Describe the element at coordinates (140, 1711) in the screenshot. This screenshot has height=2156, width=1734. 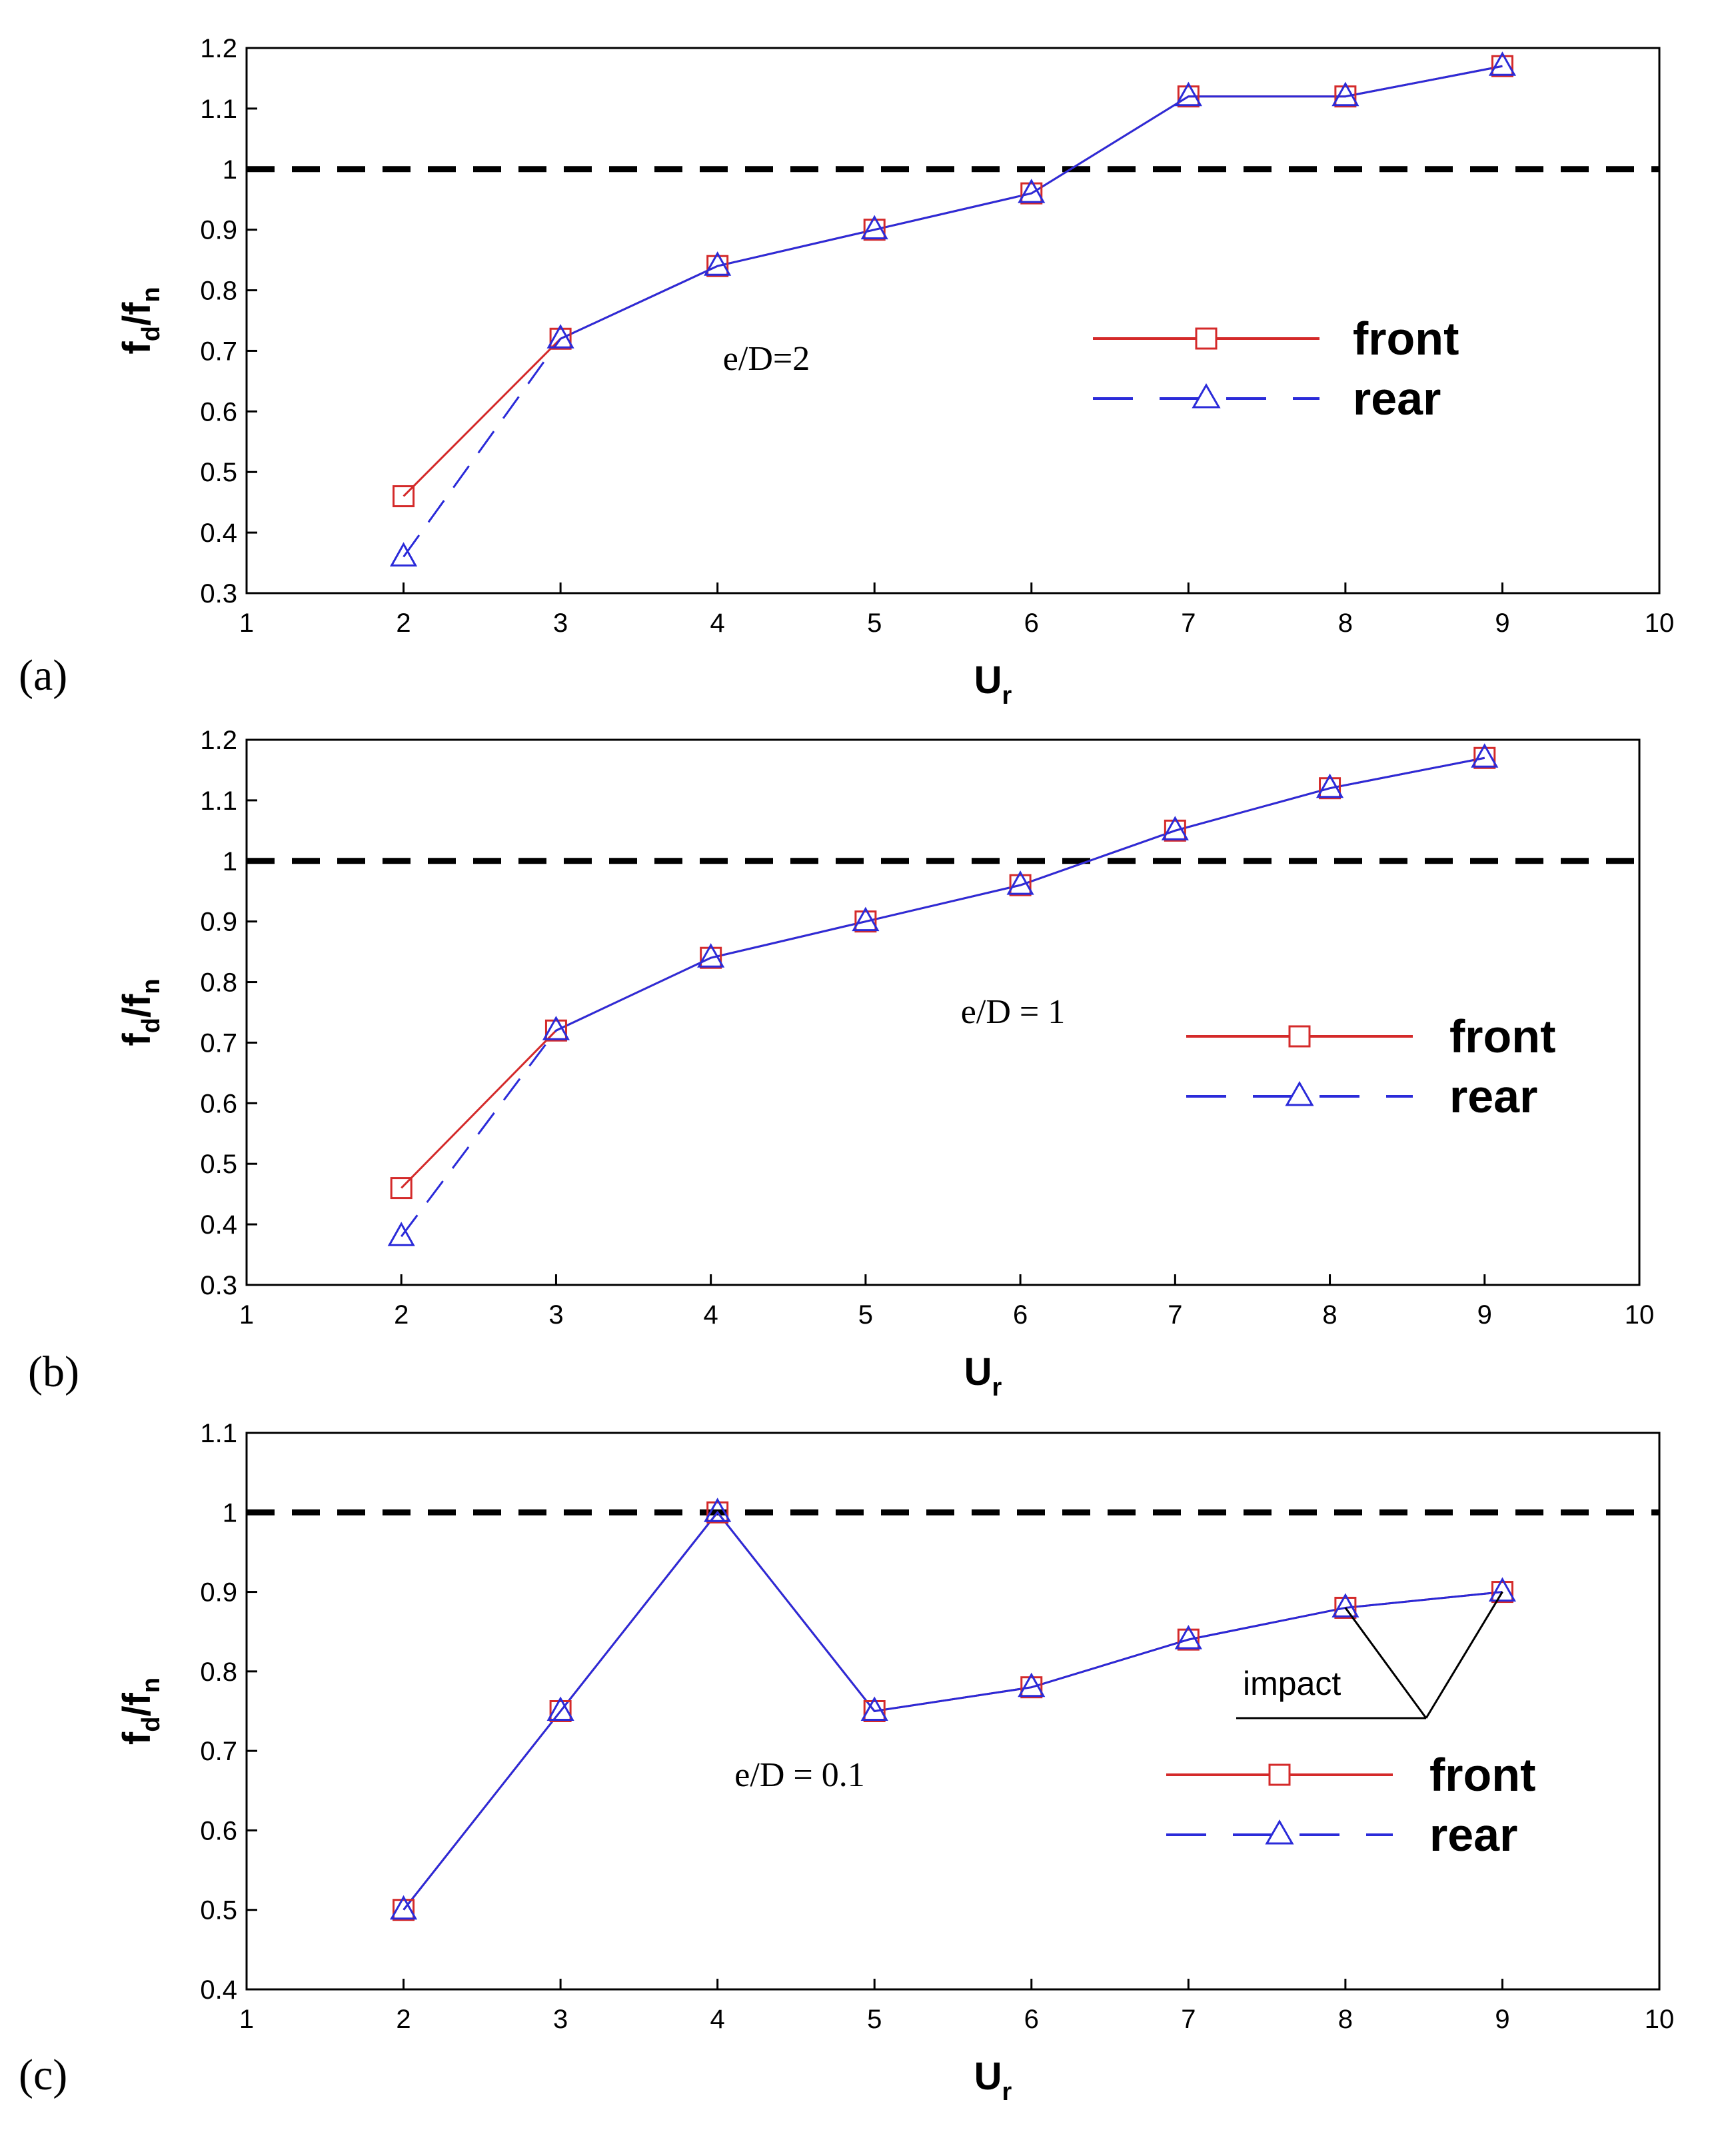
I see `y-axis-label: fd/fn` at that location.